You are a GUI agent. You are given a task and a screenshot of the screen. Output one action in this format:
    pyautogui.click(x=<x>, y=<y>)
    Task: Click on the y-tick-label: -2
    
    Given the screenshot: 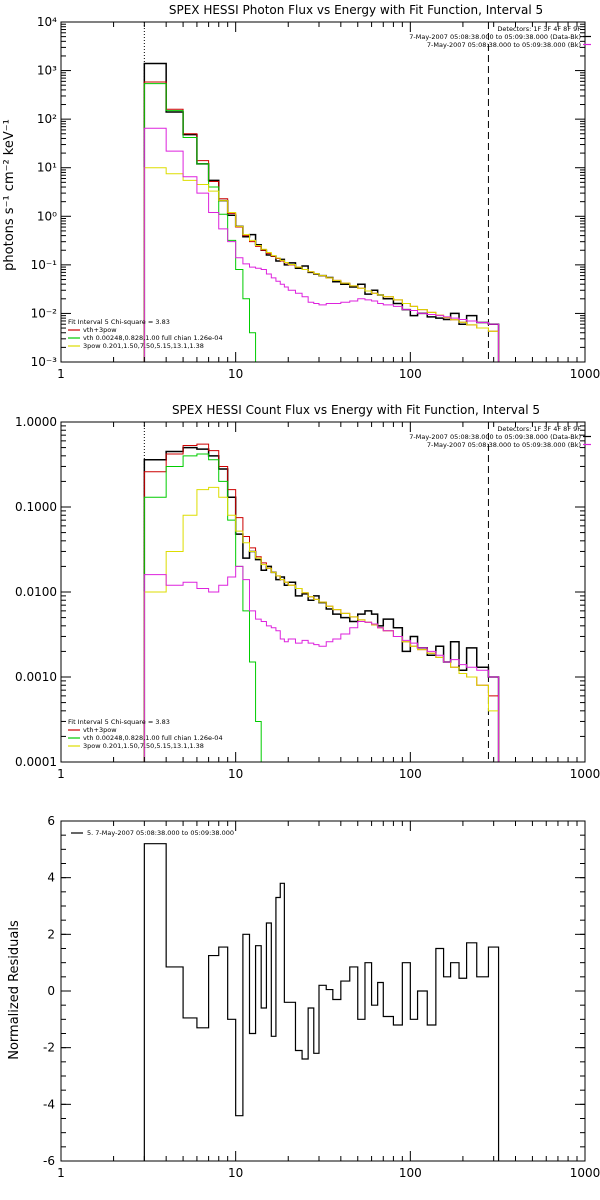 What is the action you would take?
    pyautogui.click(x=49, y=1048)
    